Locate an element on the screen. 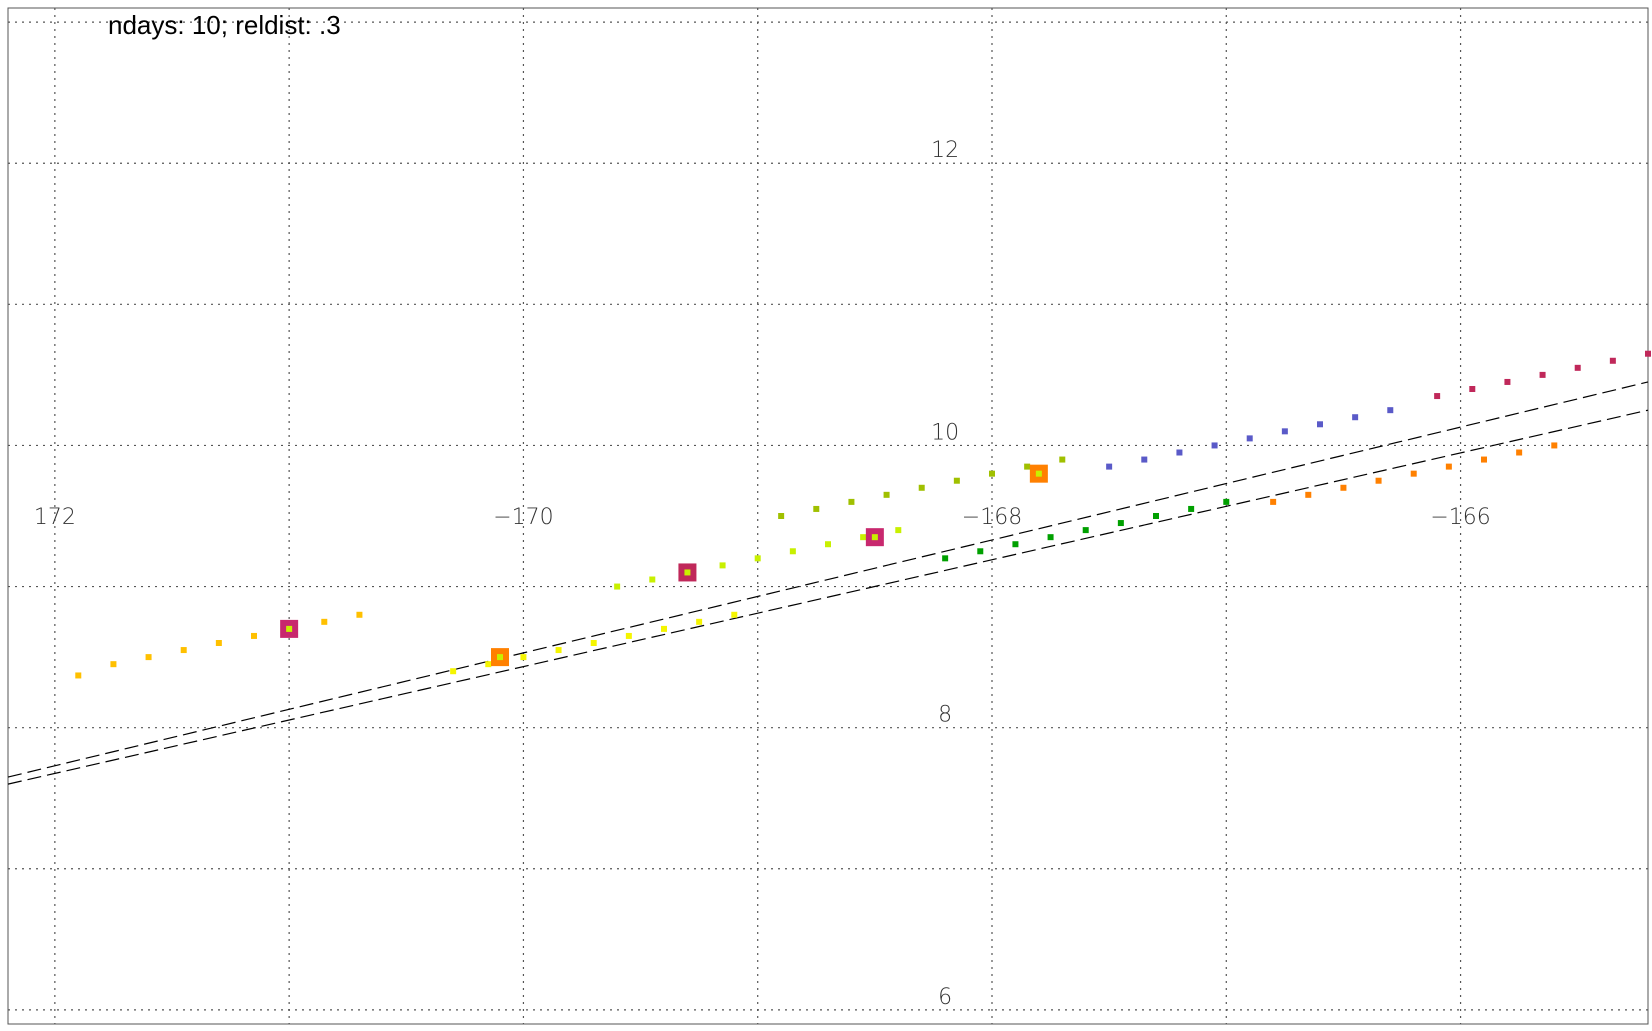 The height and width of the screenshot is (1031, 1652). y-tick-label: 12 is located at coordinates (945, 150).